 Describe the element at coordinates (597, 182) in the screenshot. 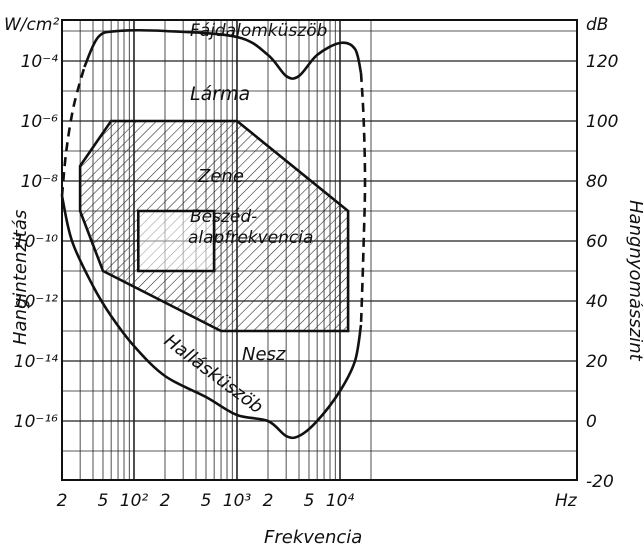

I see `right-tick-label: 80` at that location.